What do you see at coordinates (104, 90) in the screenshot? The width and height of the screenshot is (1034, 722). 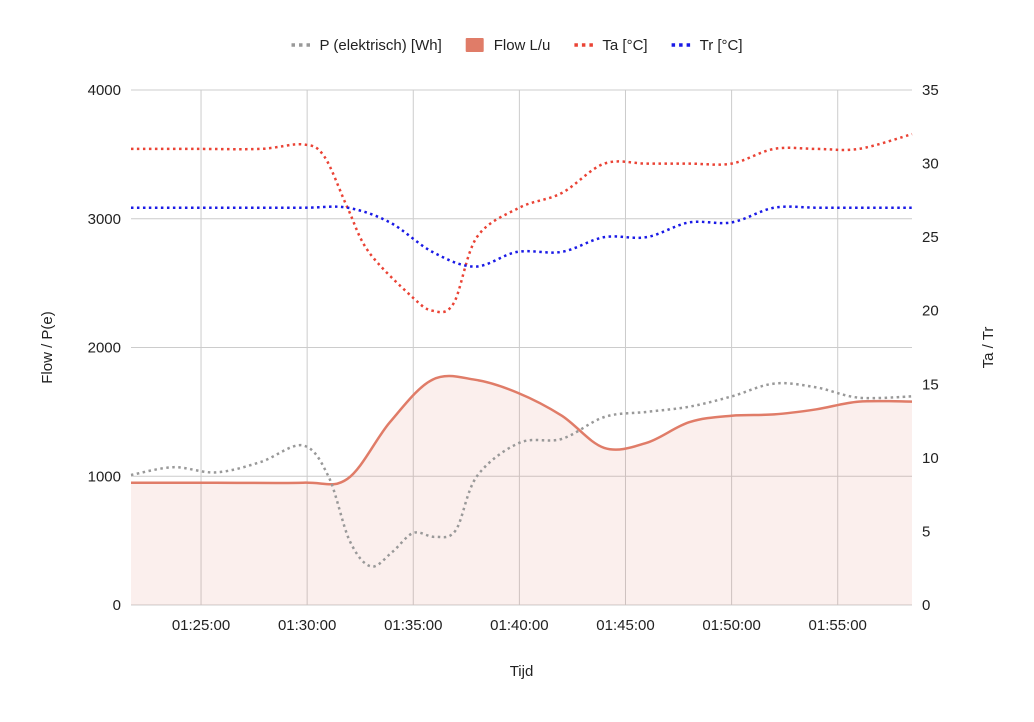 I see `y-left-tick-label: 4000` at bounding box center [104, 90].